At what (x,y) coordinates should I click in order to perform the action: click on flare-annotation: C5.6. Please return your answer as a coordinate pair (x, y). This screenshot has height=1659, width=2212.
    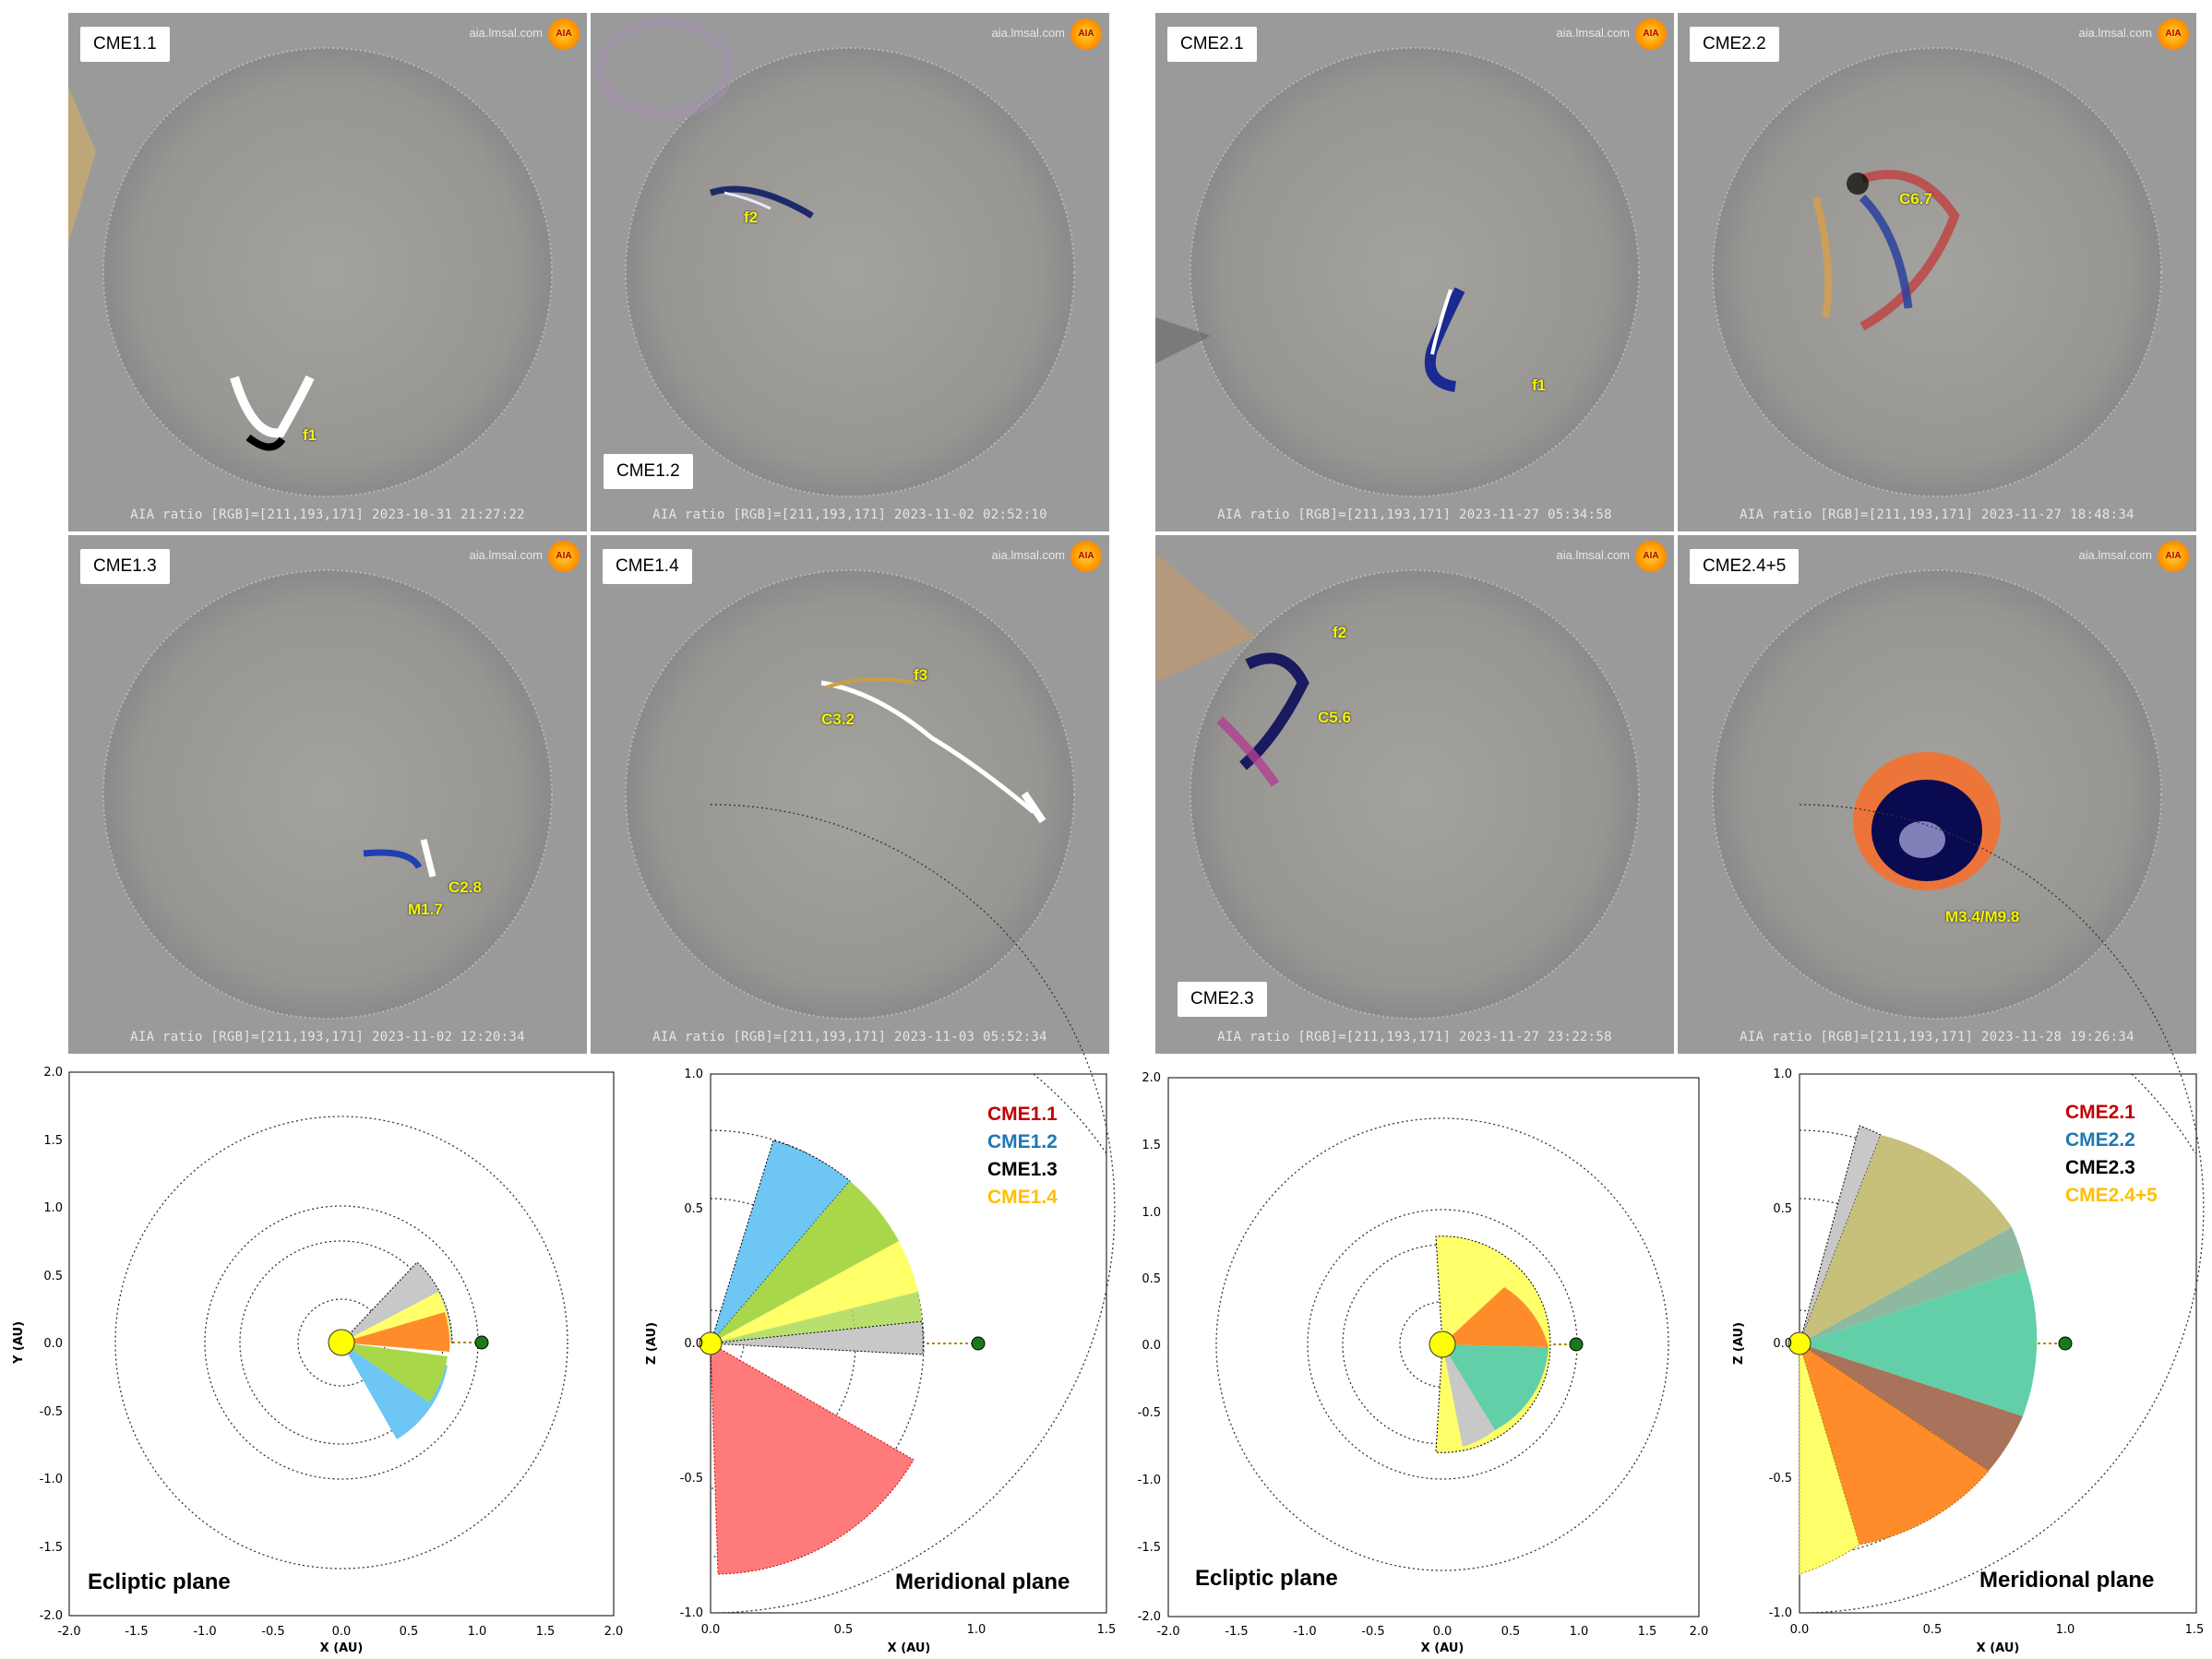
    Looking at the image, I should click on (1334, 717).